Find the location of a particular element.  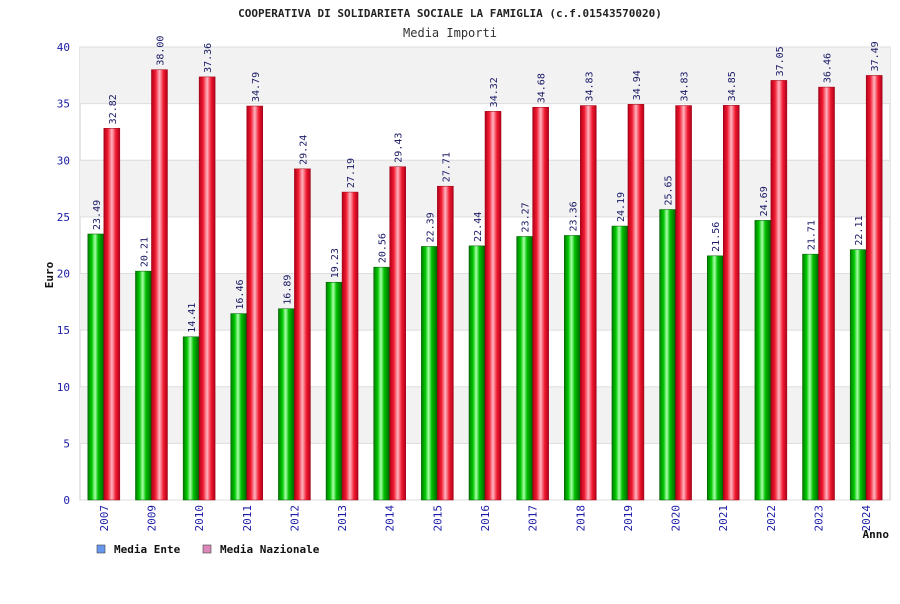

bar-media-ente-2013 is located at coordinates (334, 391).